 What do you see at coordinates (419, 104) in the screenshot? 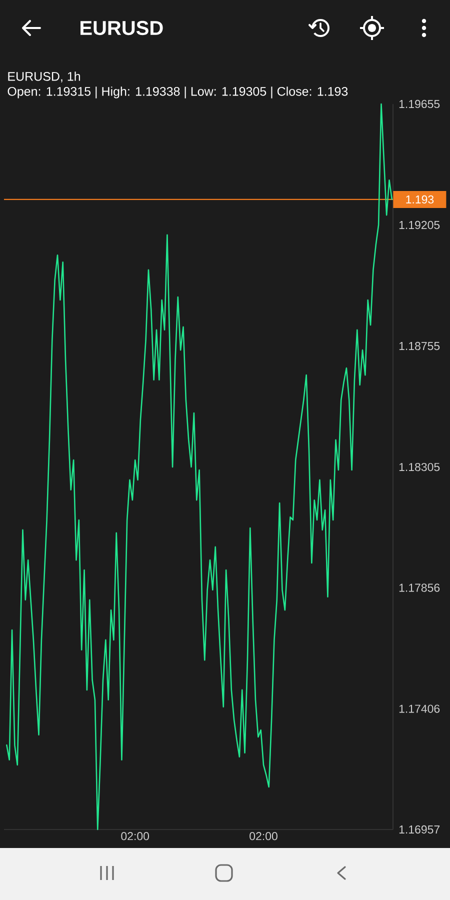
I see `y-tick-label: 1.19655` at bounding box center [419, 104].